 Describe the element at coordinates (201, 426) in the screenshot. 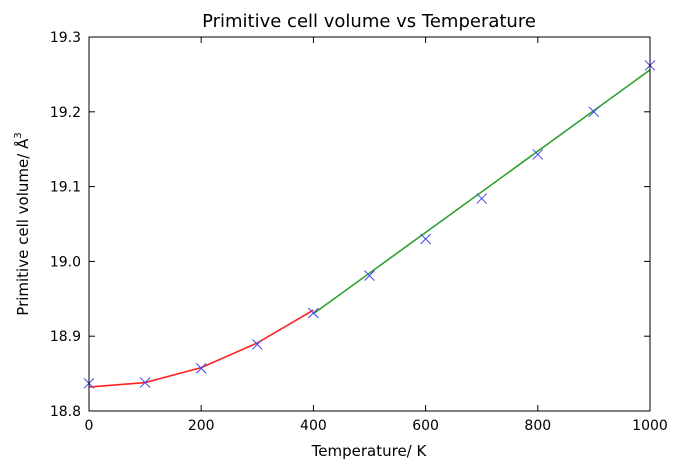

I see `x-tick-label: 200` at that location.